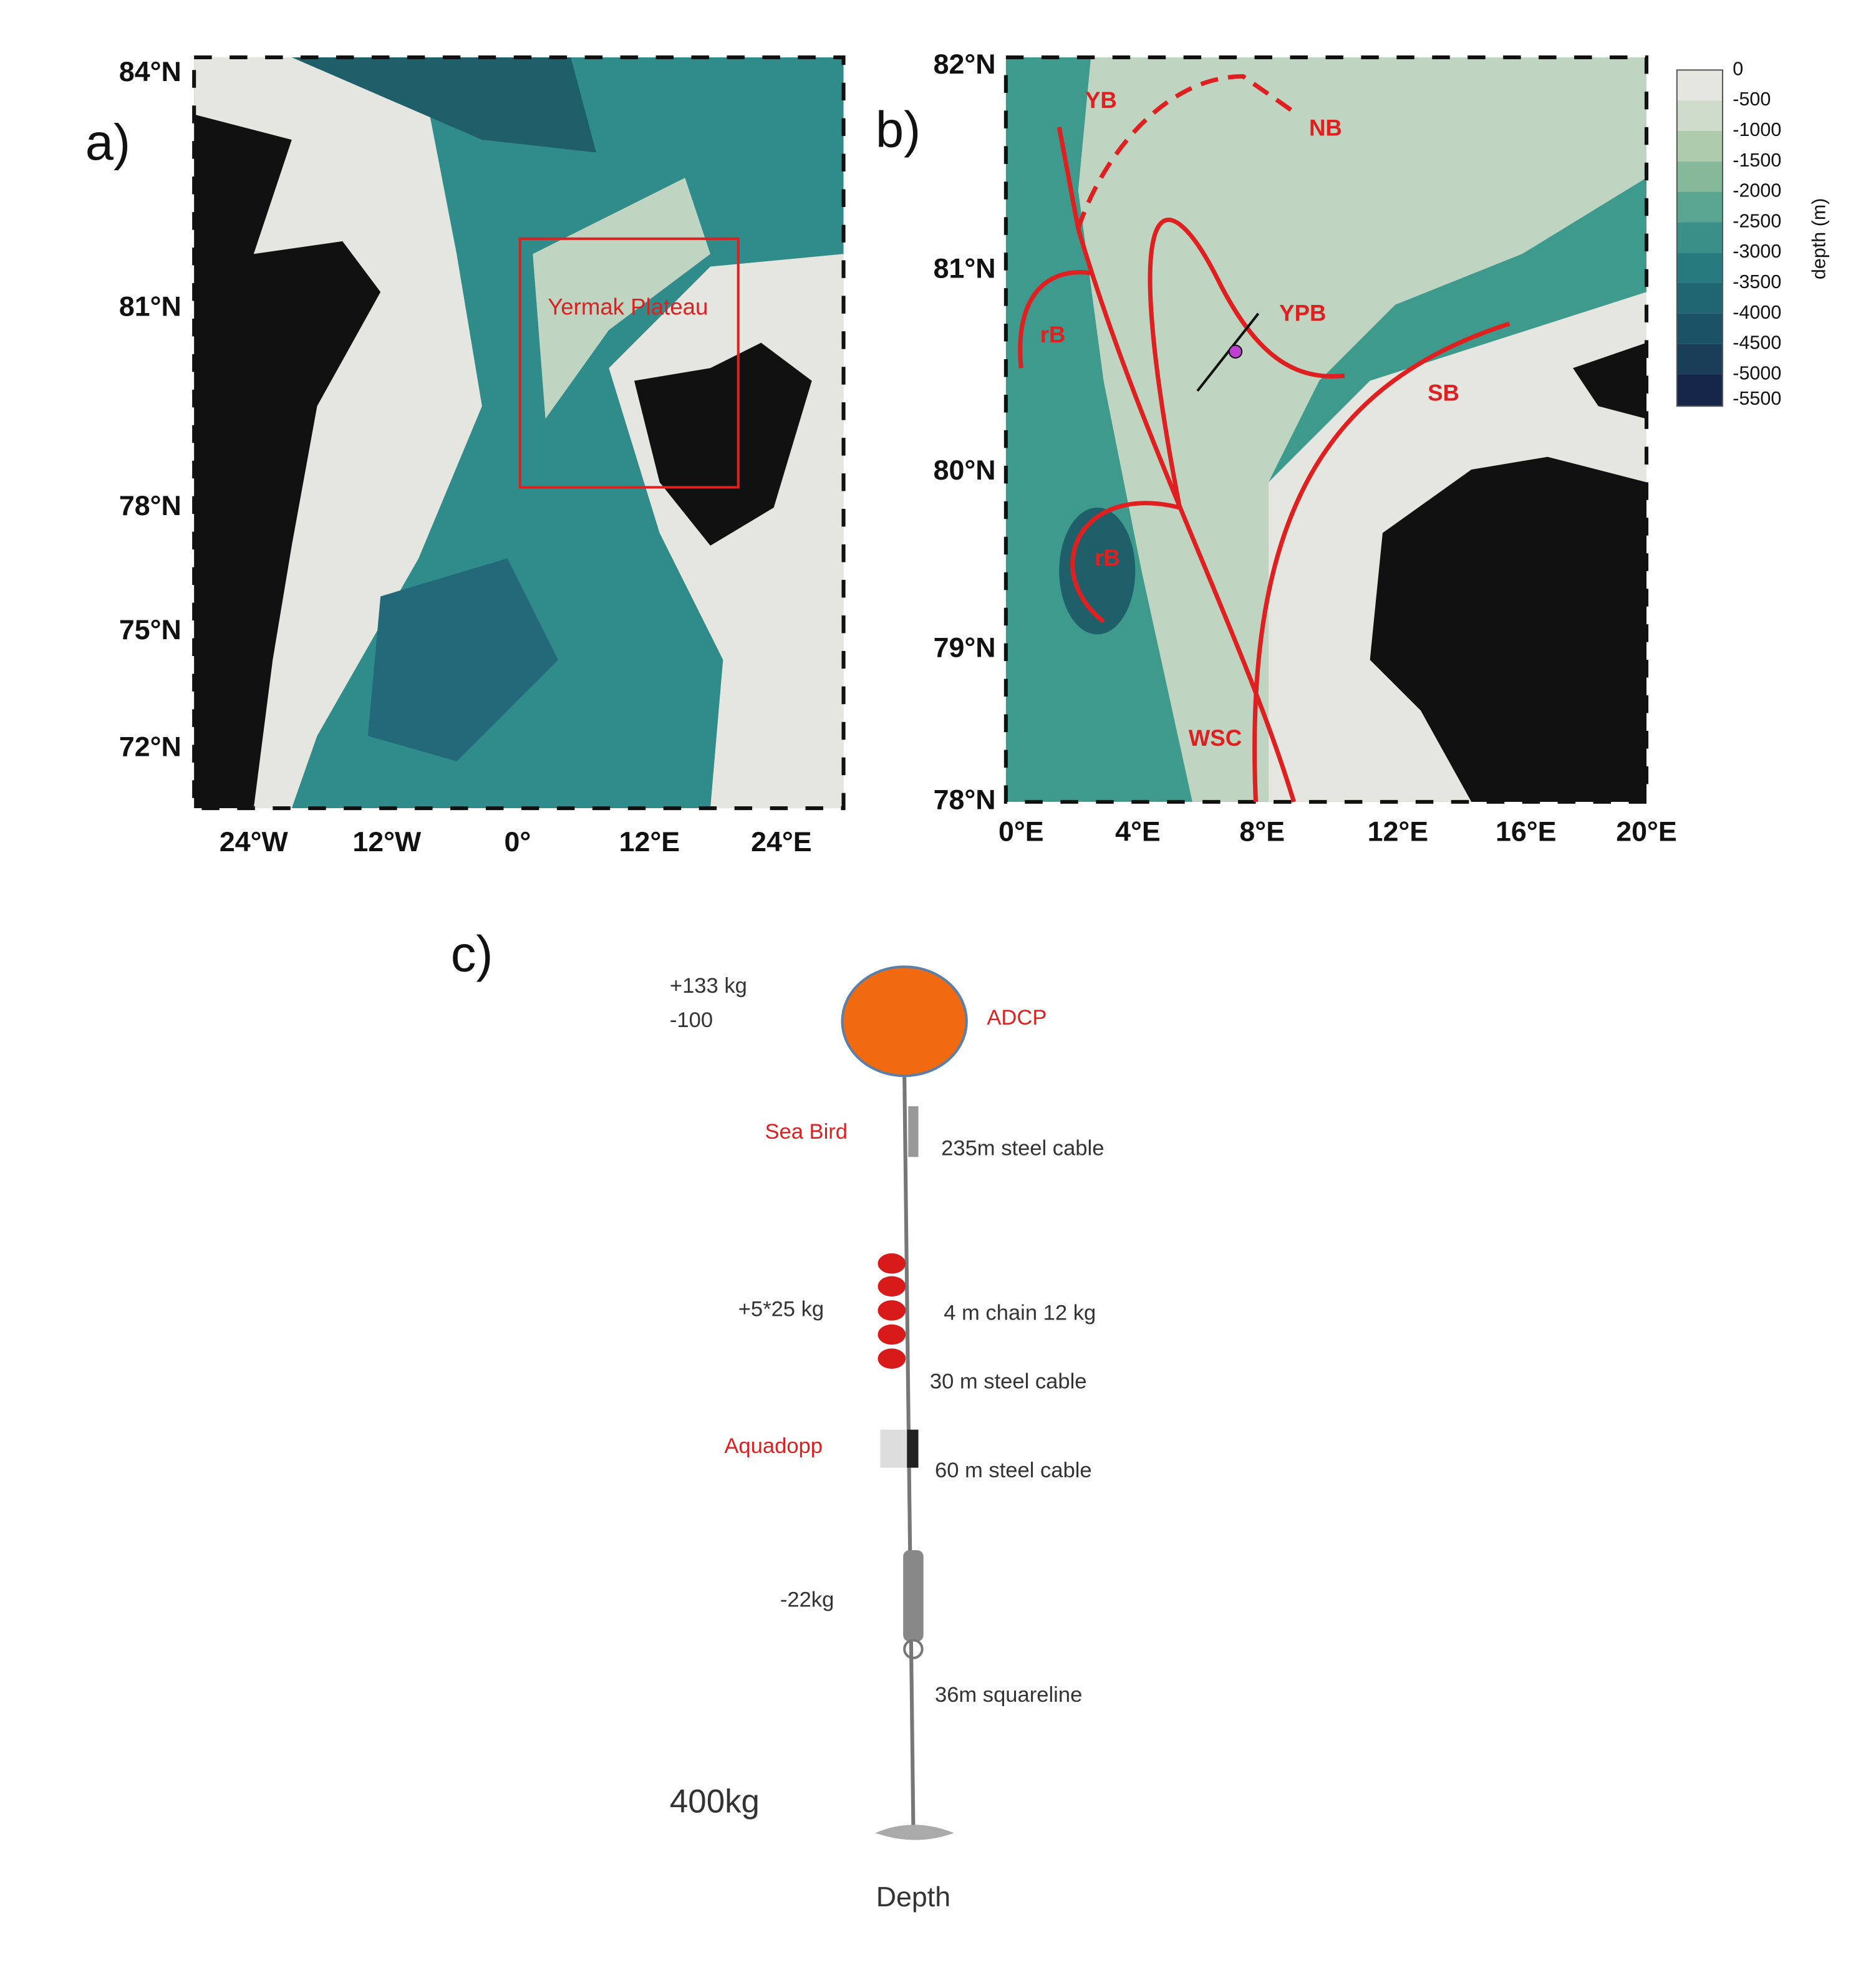 This screenshot has height=1988, width=1871. I want to click on colorbar-tick: -4500, so click(1757, 343).